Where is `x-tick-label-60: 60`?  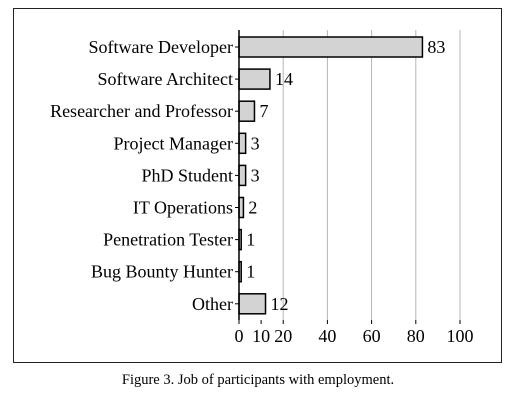
x-tick-label-60: 60 is located at coordinates (372, 336).